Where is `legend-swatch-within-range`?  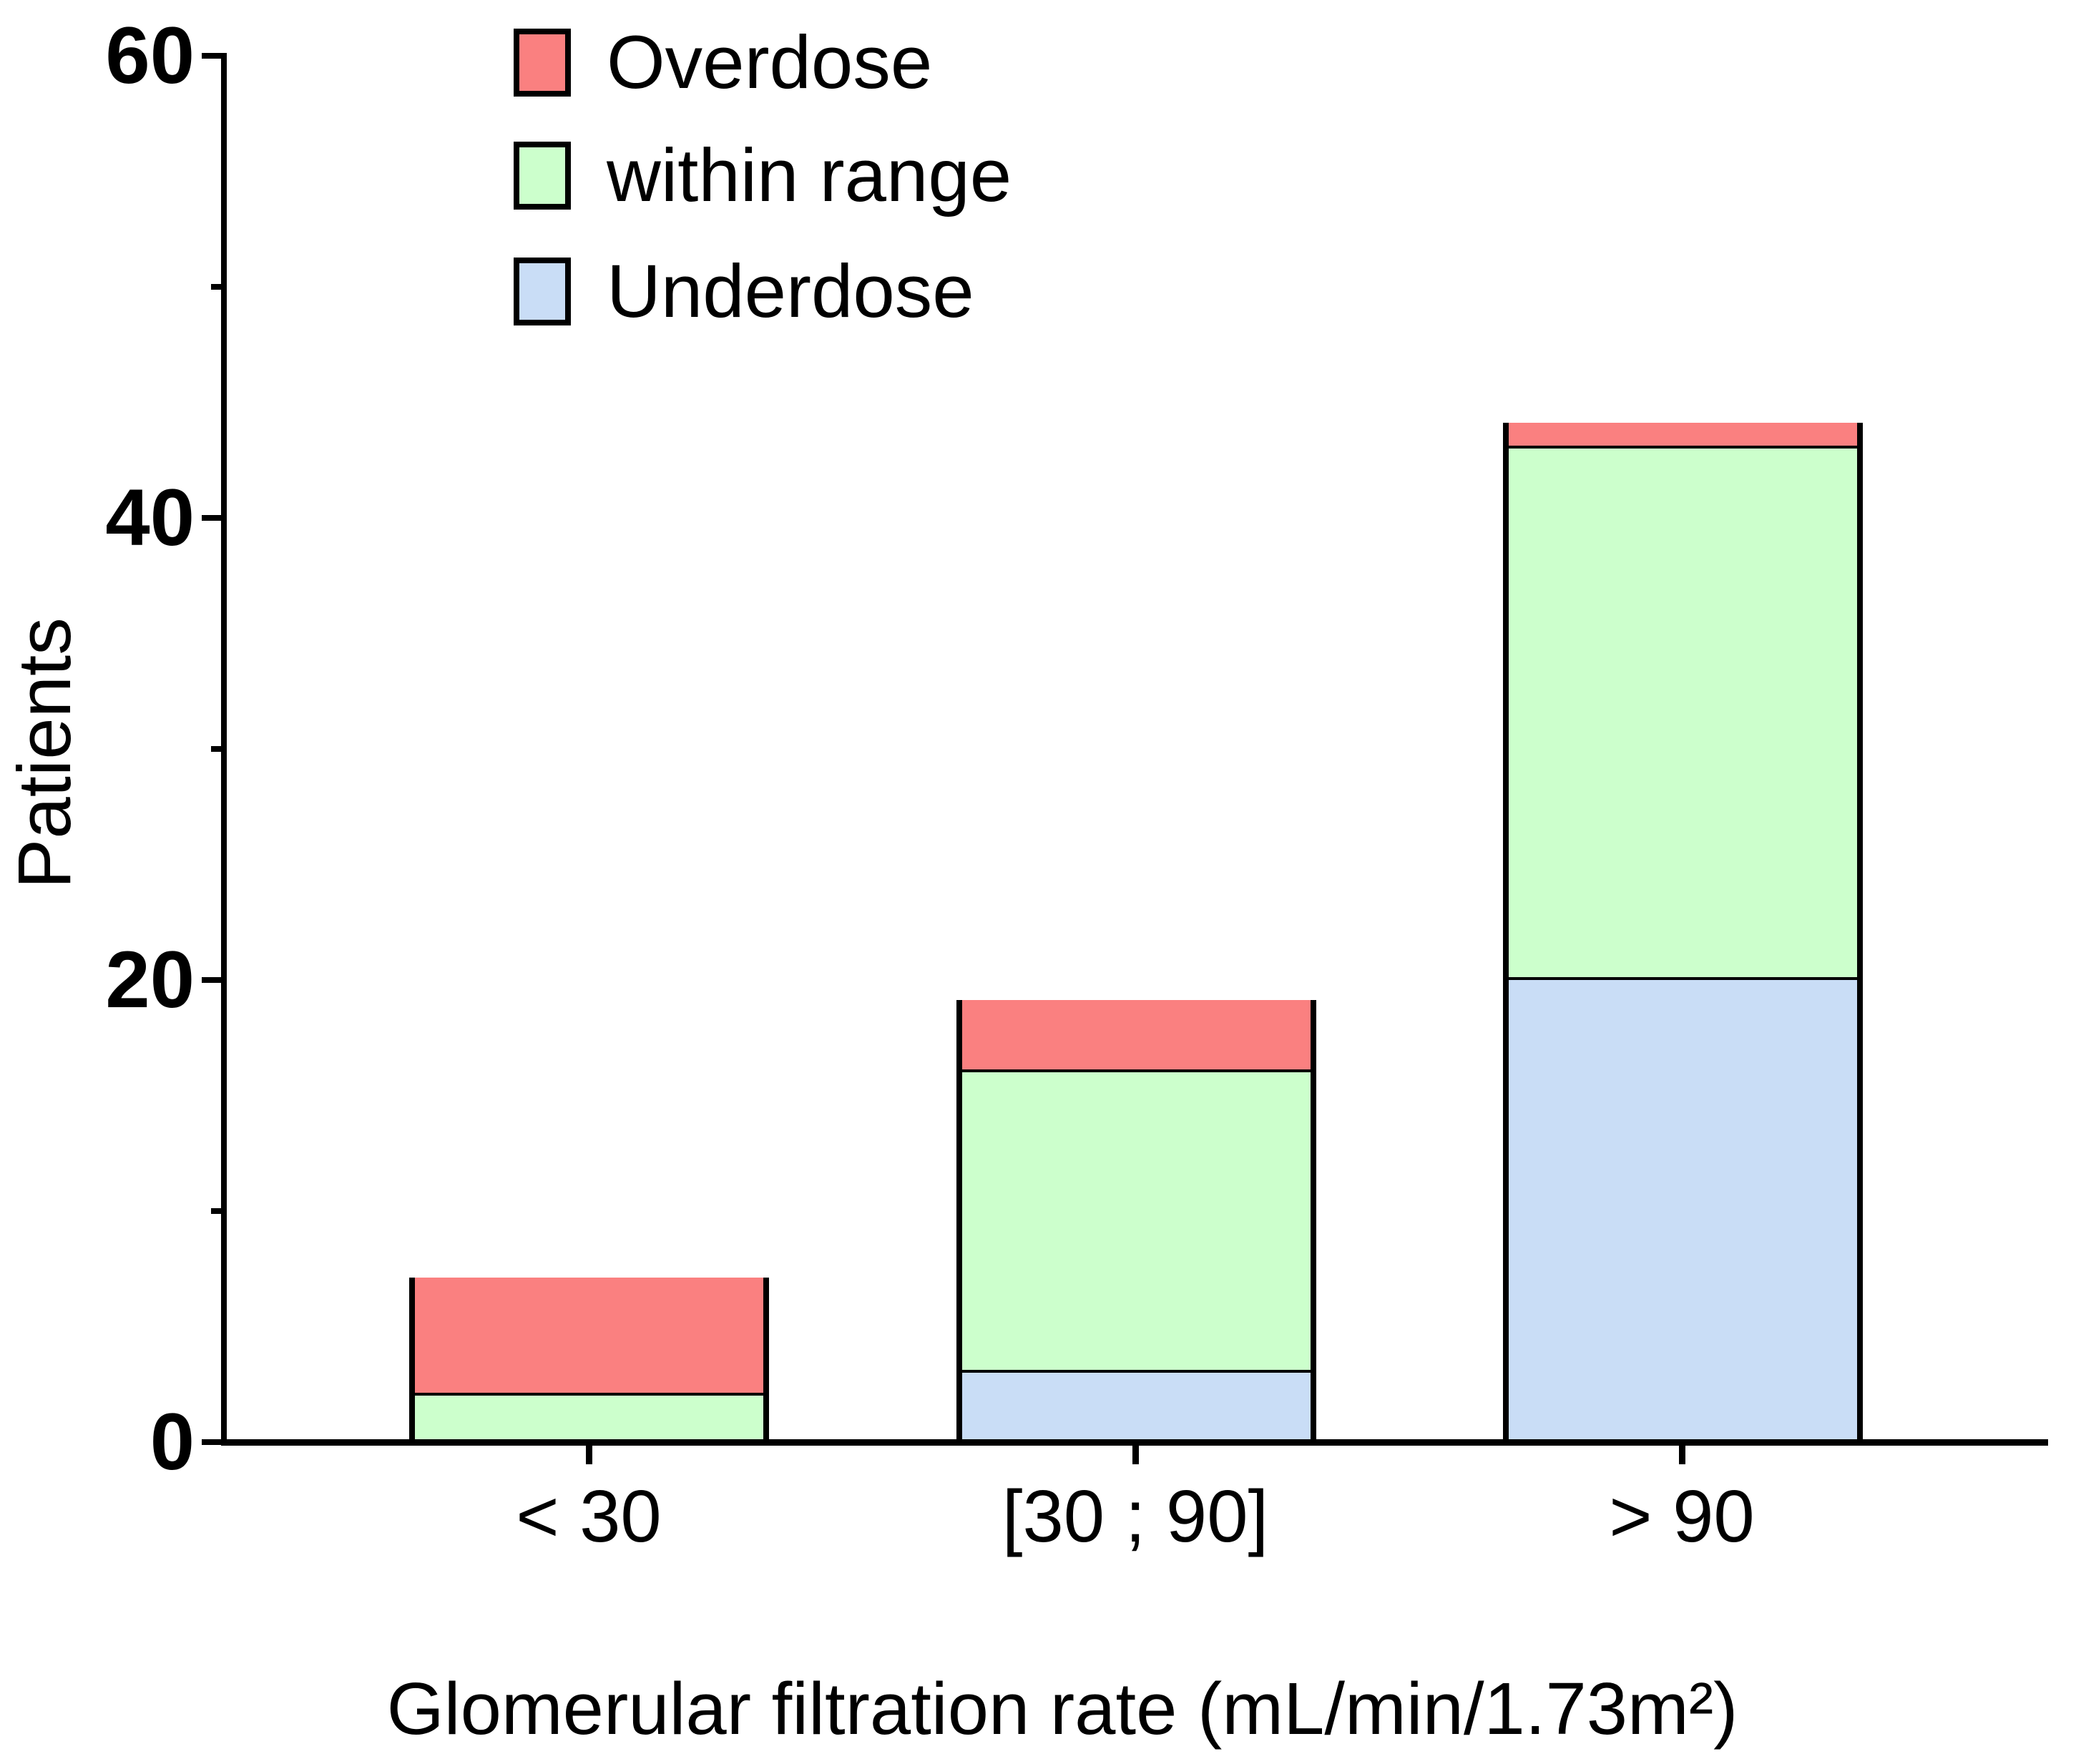
legend-swatch-within-range is located at coordinates (542, 176).